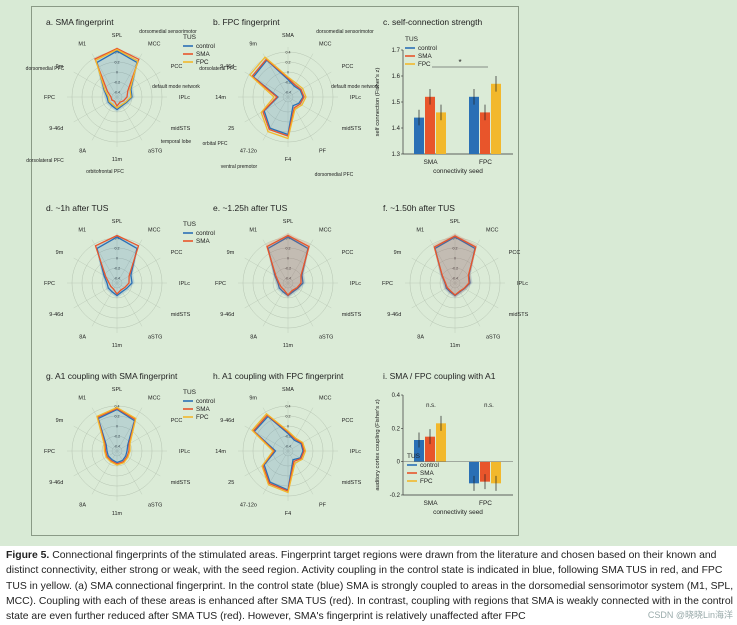  I want to click on radar-axis-label: FPC, so click(220, 284).